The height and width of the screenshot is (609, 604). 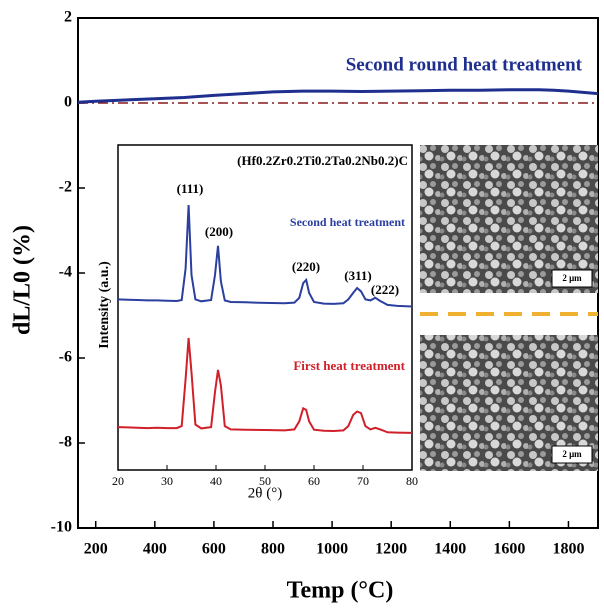 I want to click on x-tick-label: 60, so click(x=314, y=481).